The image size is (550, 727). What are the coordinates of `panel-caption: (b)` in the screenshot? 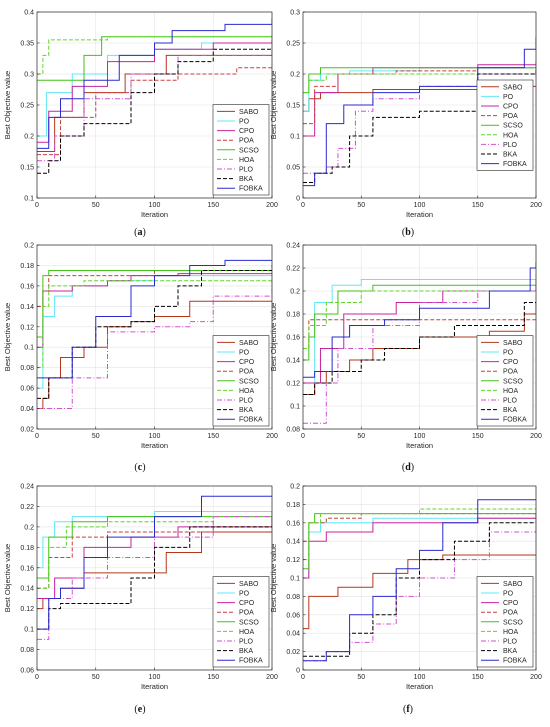 It's located at (408, 232).